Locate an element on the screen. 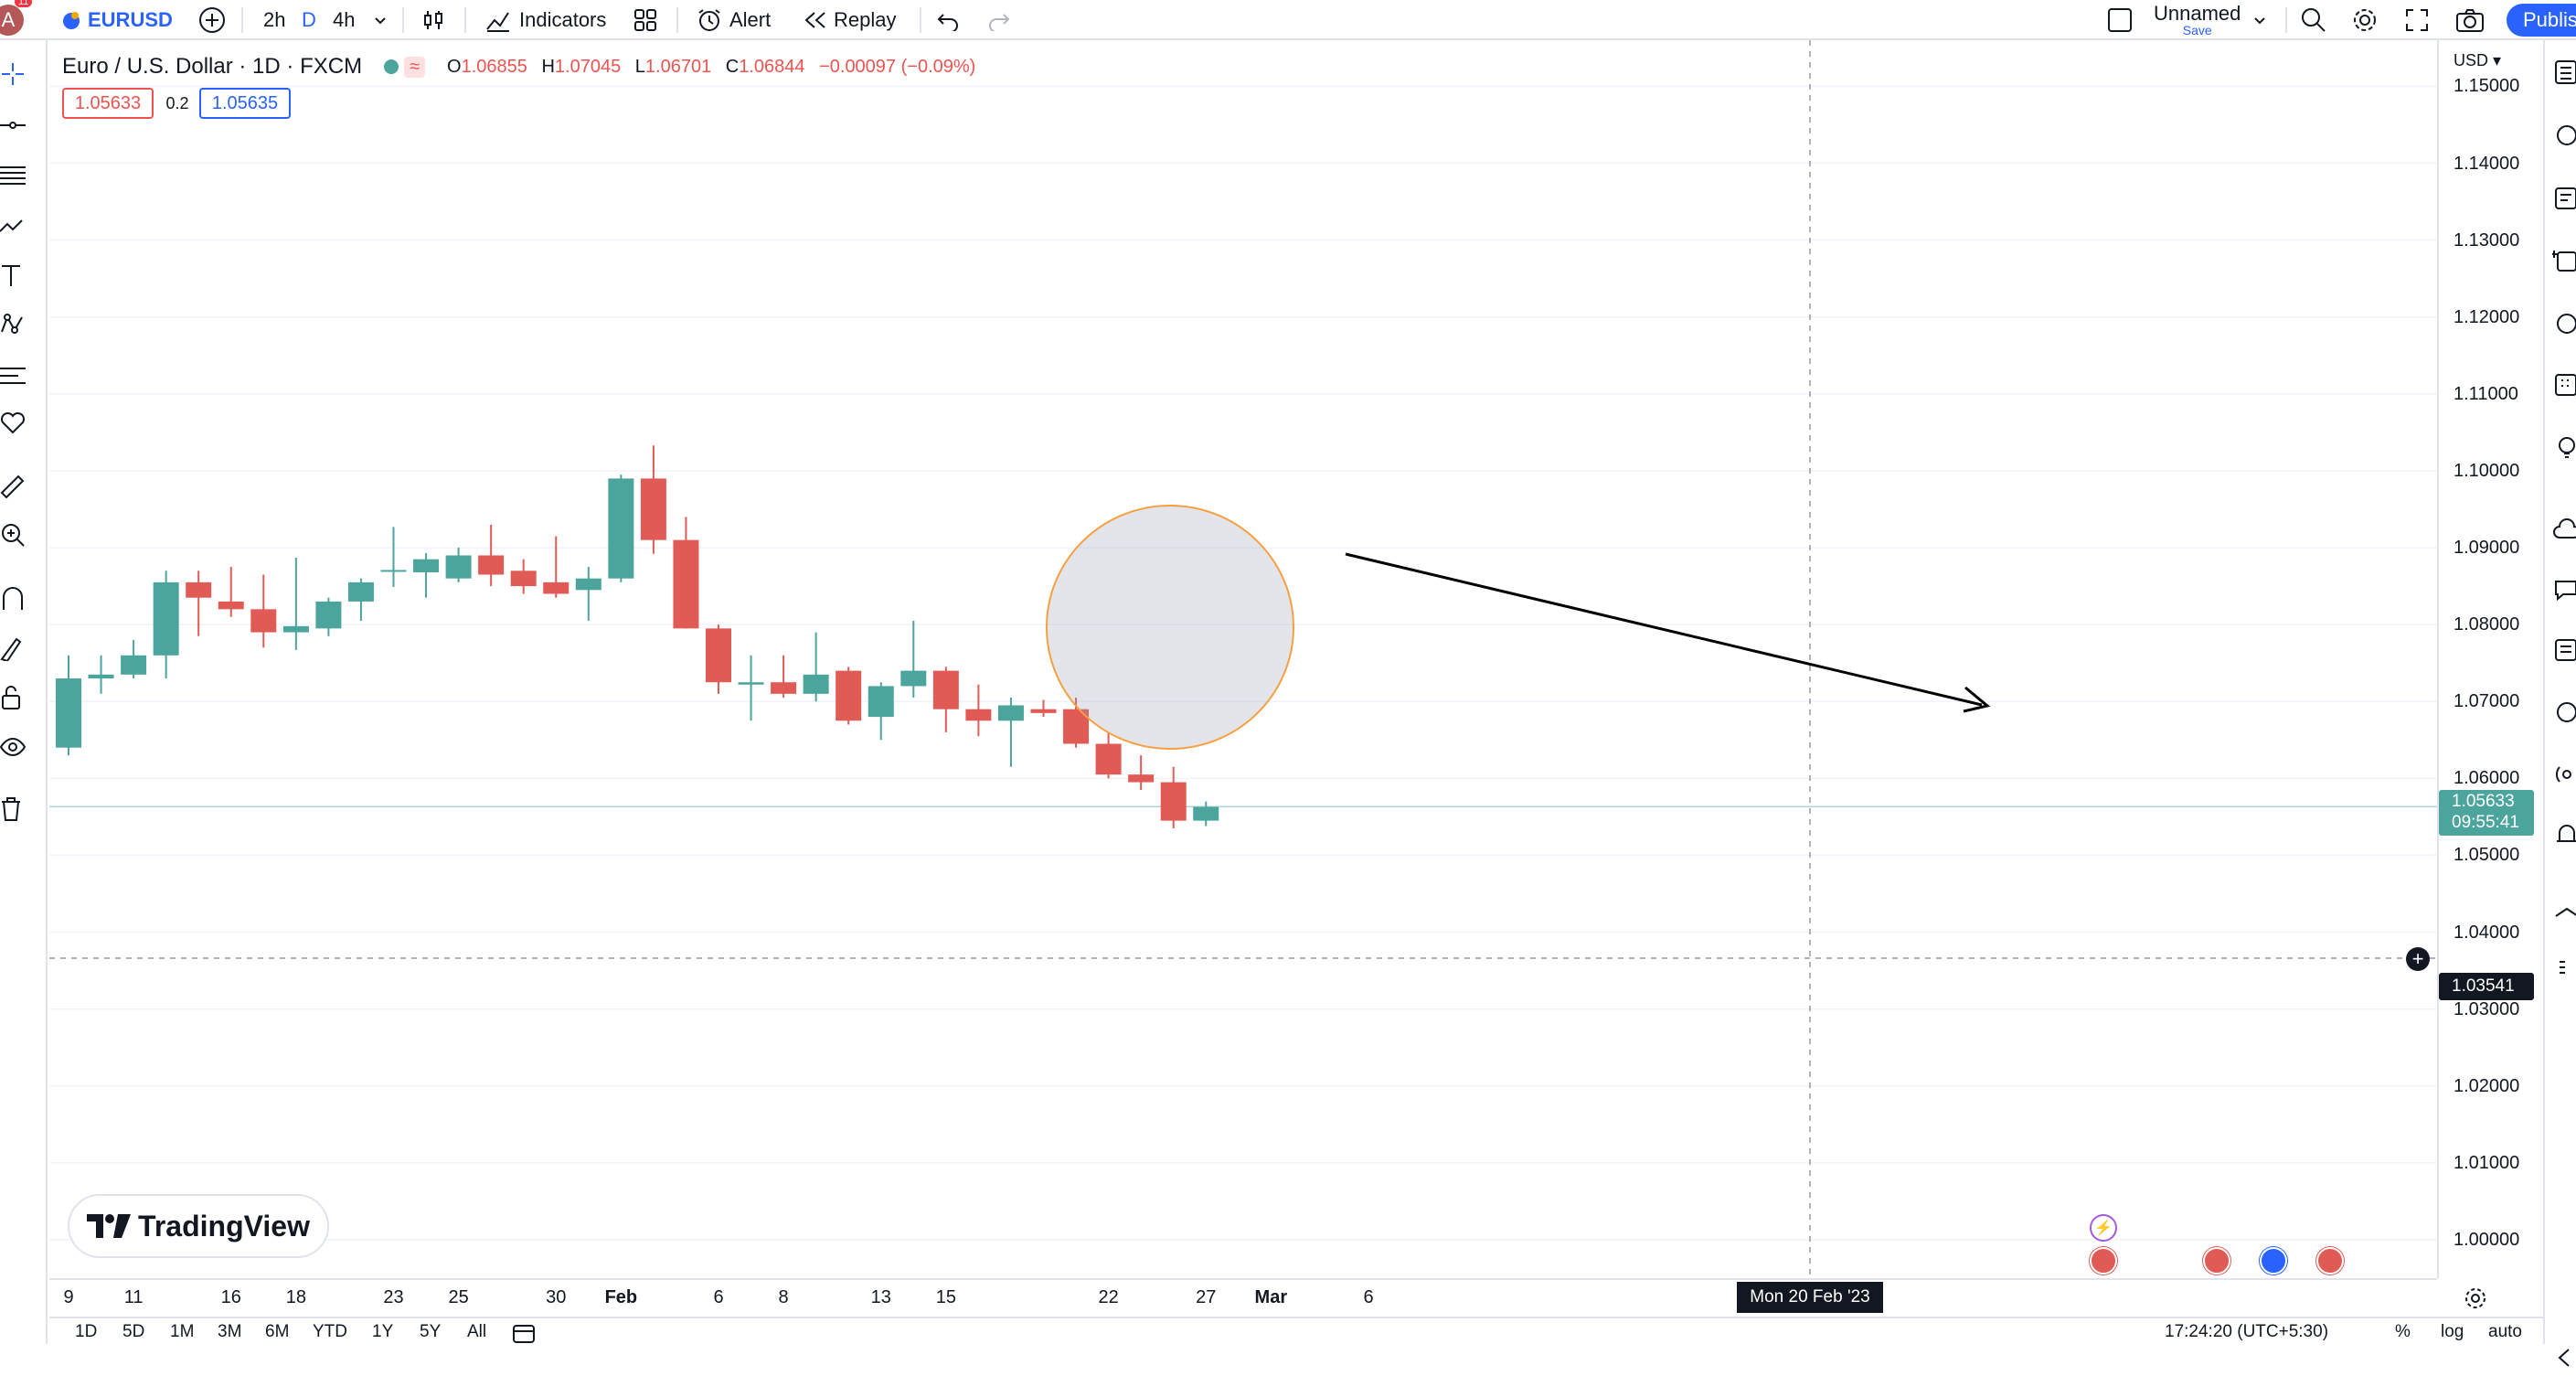 The width and height of the screenshot is (2576, 1376). alarm-icon is located at coordinates (2566, 135).